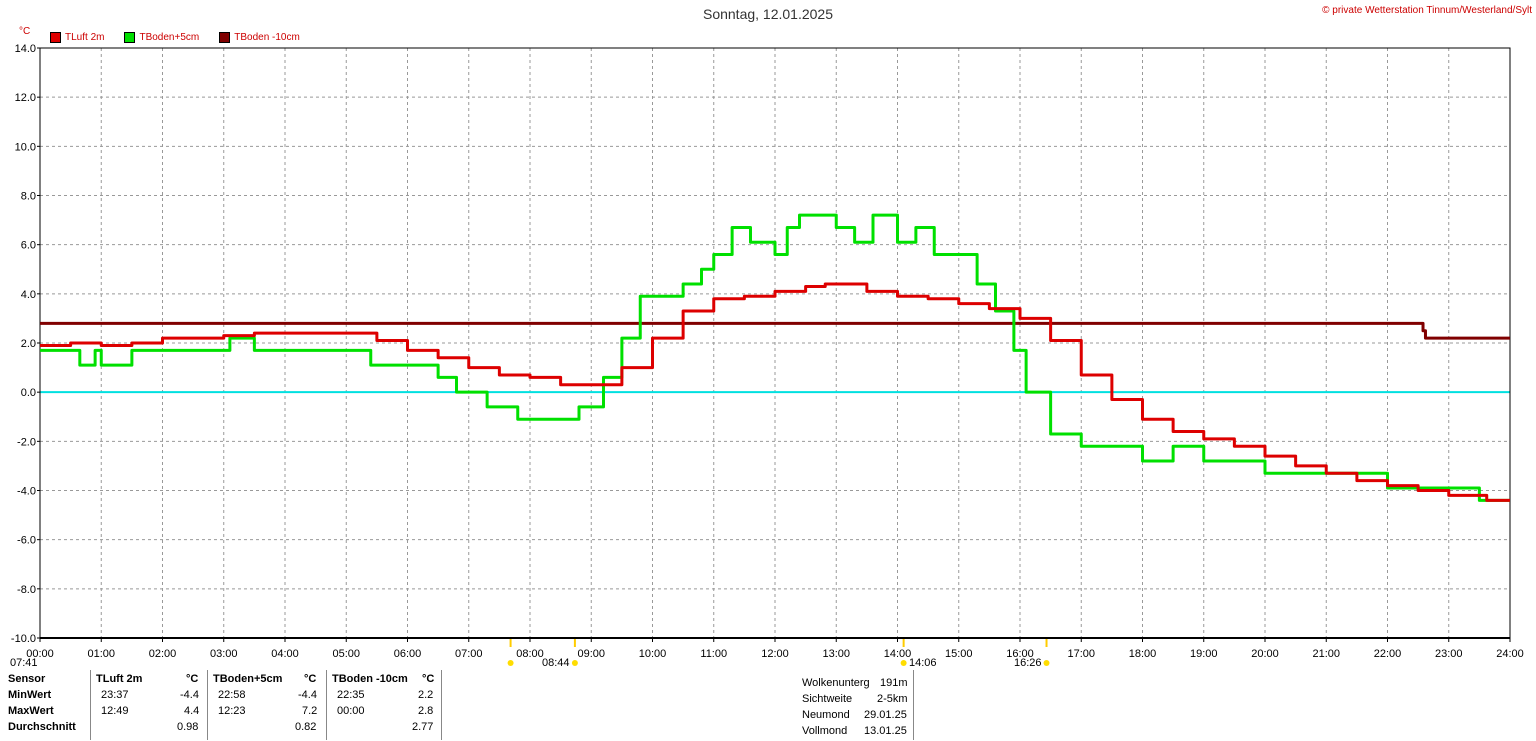  I want to click on x-tick-label: 08:00, so click(530, 654).